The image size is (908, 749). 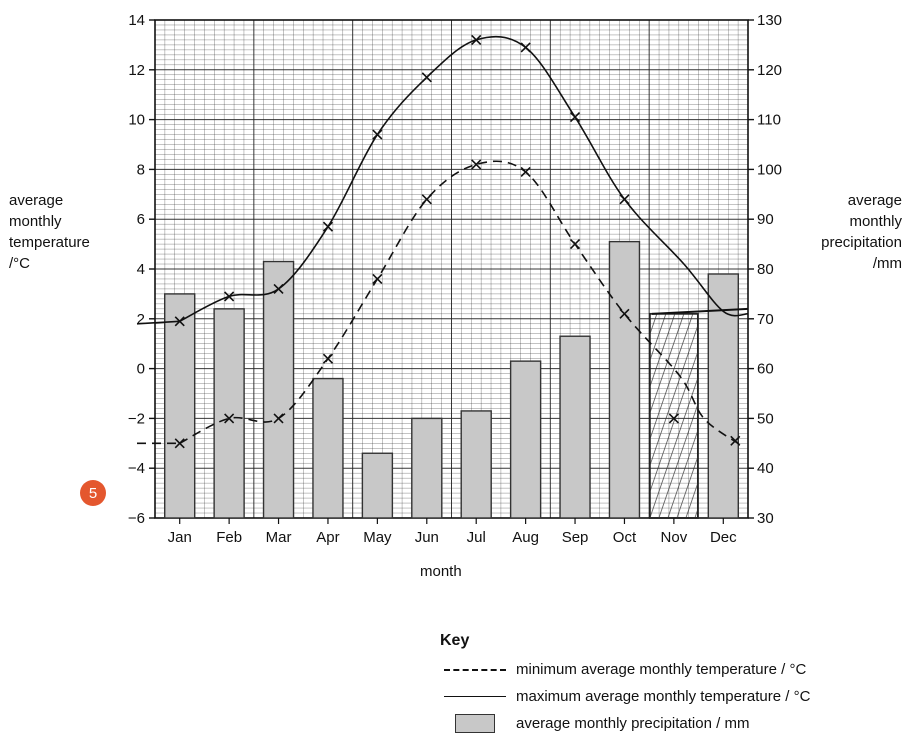 What do you see at coordinates (158, 322) in the screenshot?
I see `max-temp-line-start` at bounding box center [158, 322].